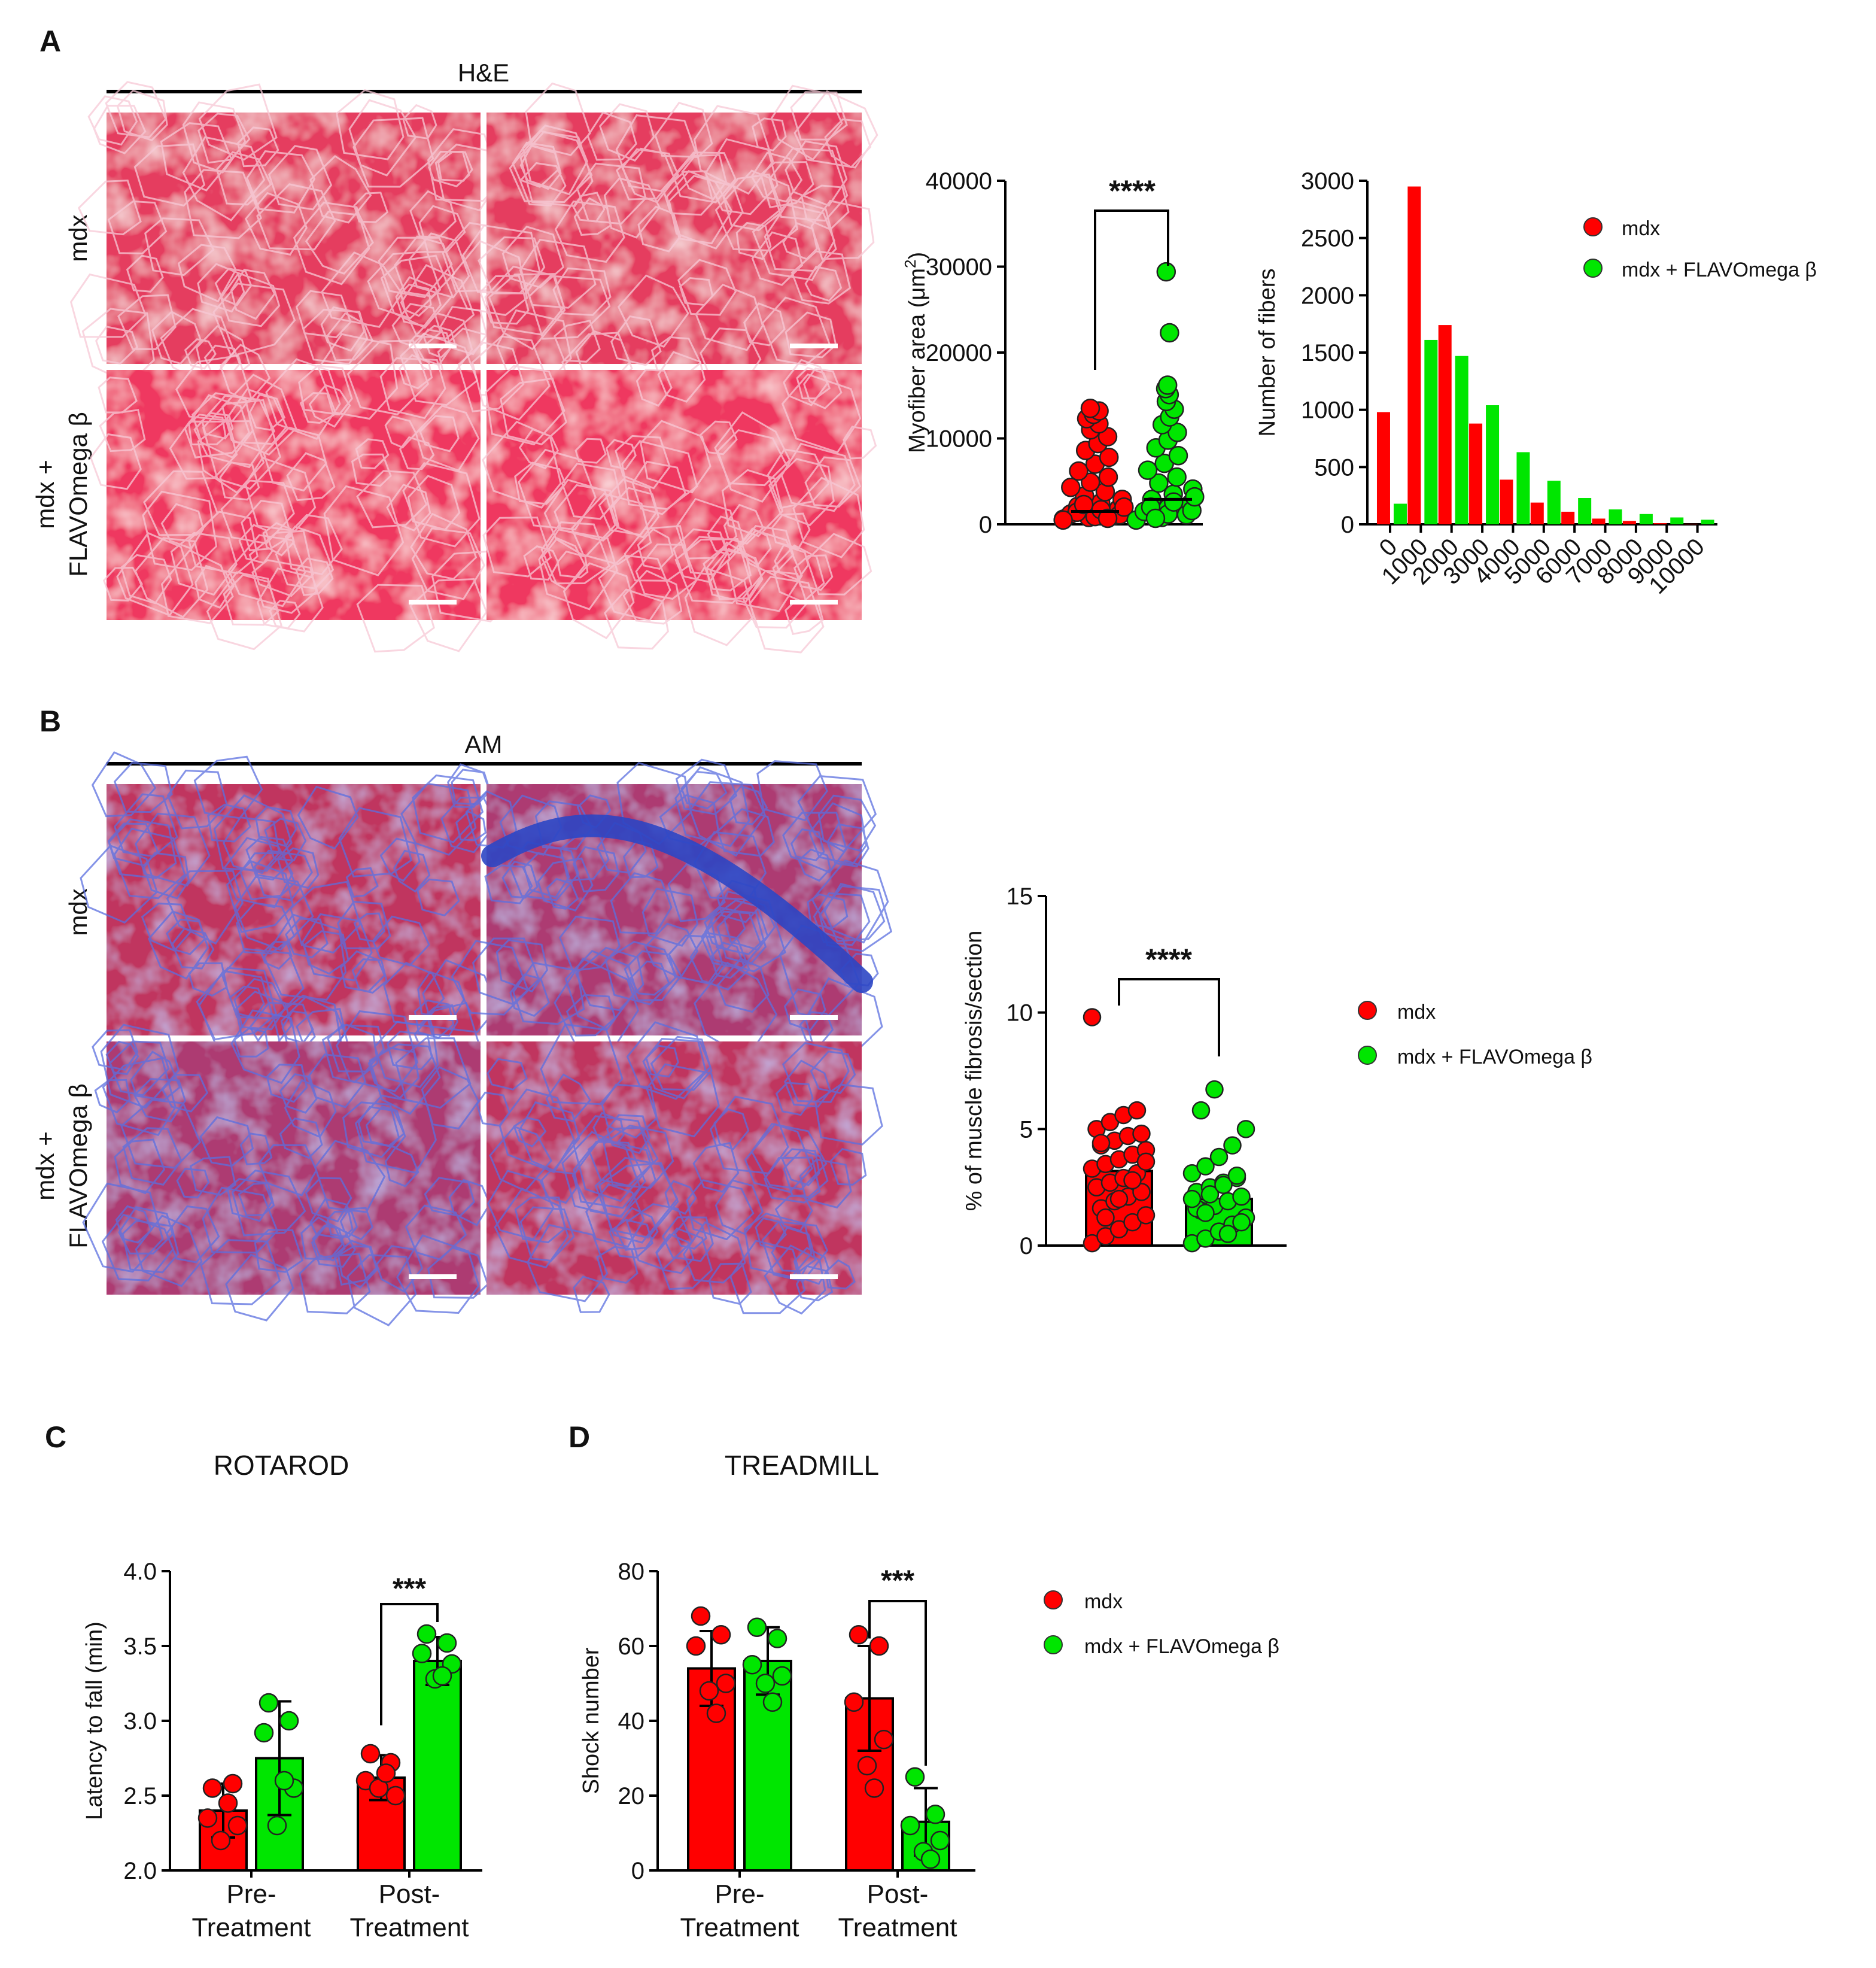 This screenshot has height=1968, width=1876. I want to click on am-treated-left-fiber-borders, so click(286, 1167).